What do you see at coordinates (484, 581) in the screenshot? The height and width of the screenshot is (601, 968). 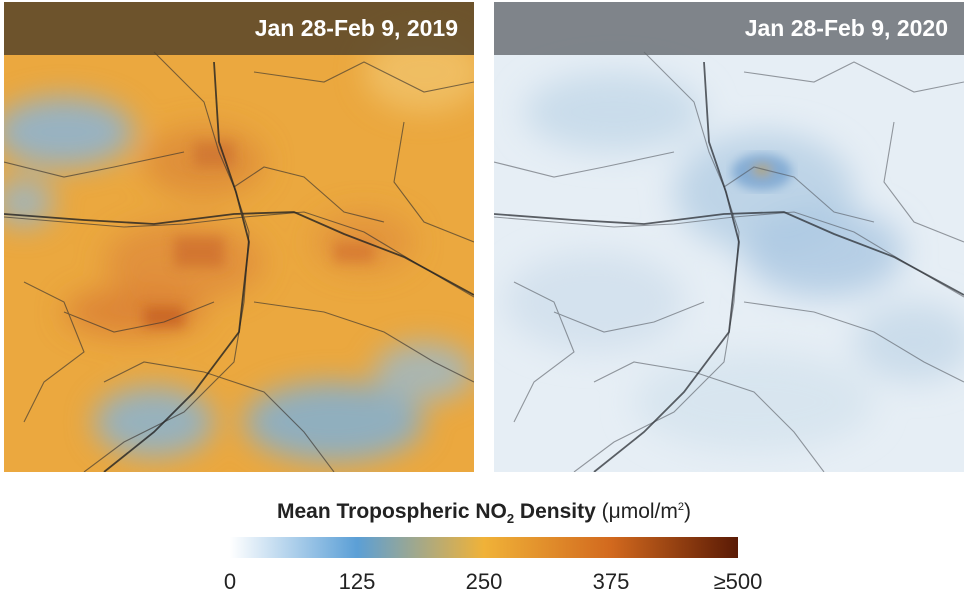 I see `colorbar-tick-label: 250` at bounding box center [484, 581].